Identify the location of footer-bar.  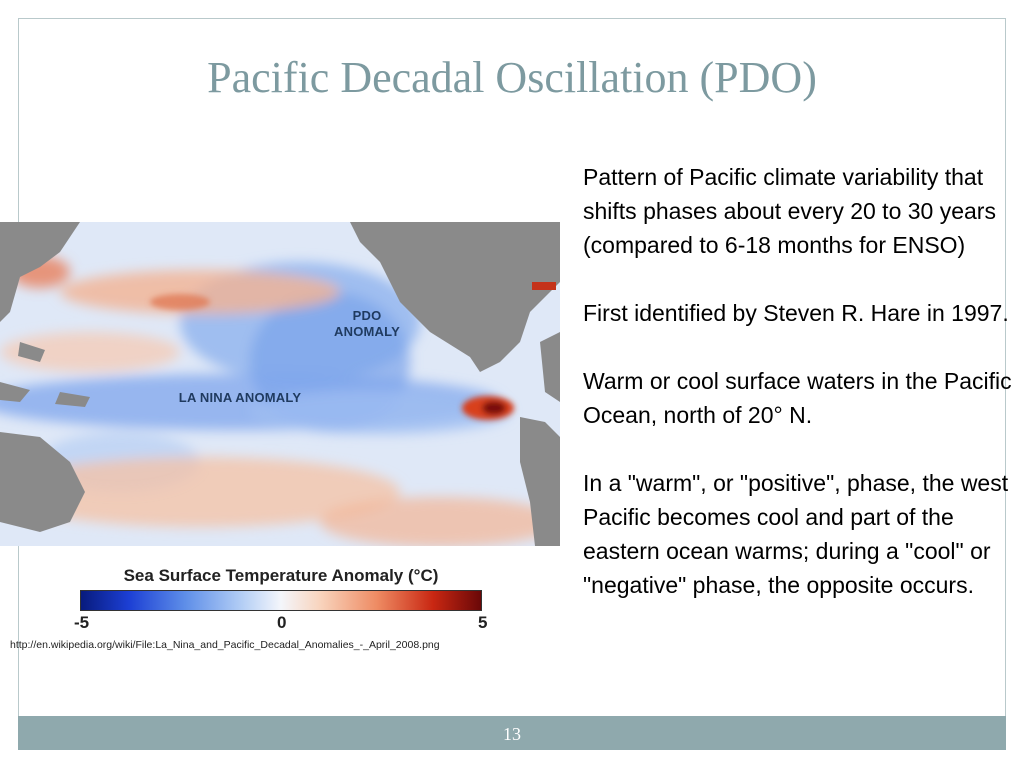
(512, 733).